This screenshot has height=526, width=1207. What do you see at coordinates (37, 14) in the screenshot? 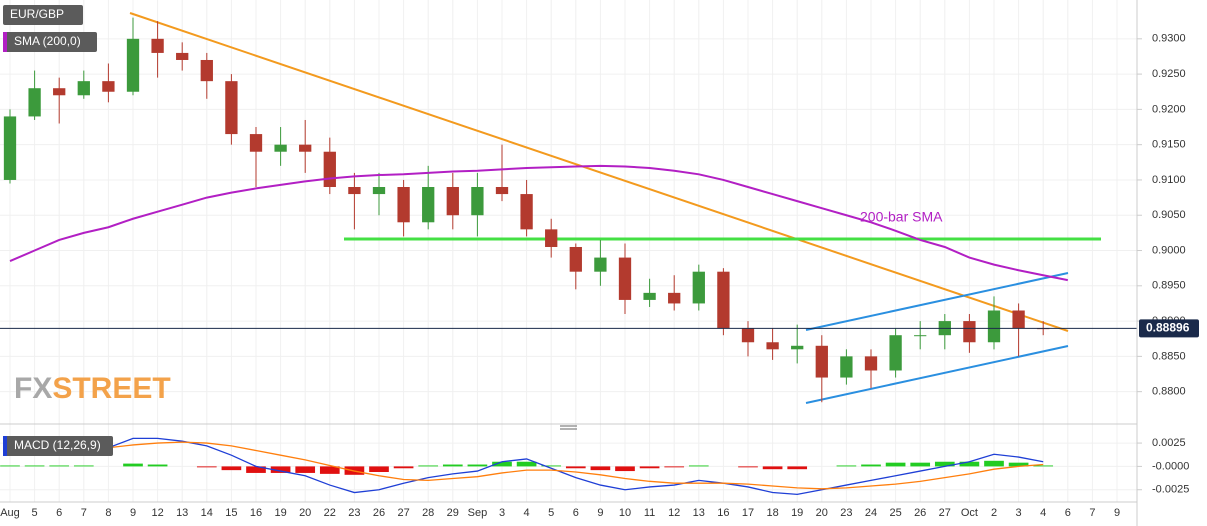
I see `chart-title: EUR/GBP` at bounding box center [37, 14].